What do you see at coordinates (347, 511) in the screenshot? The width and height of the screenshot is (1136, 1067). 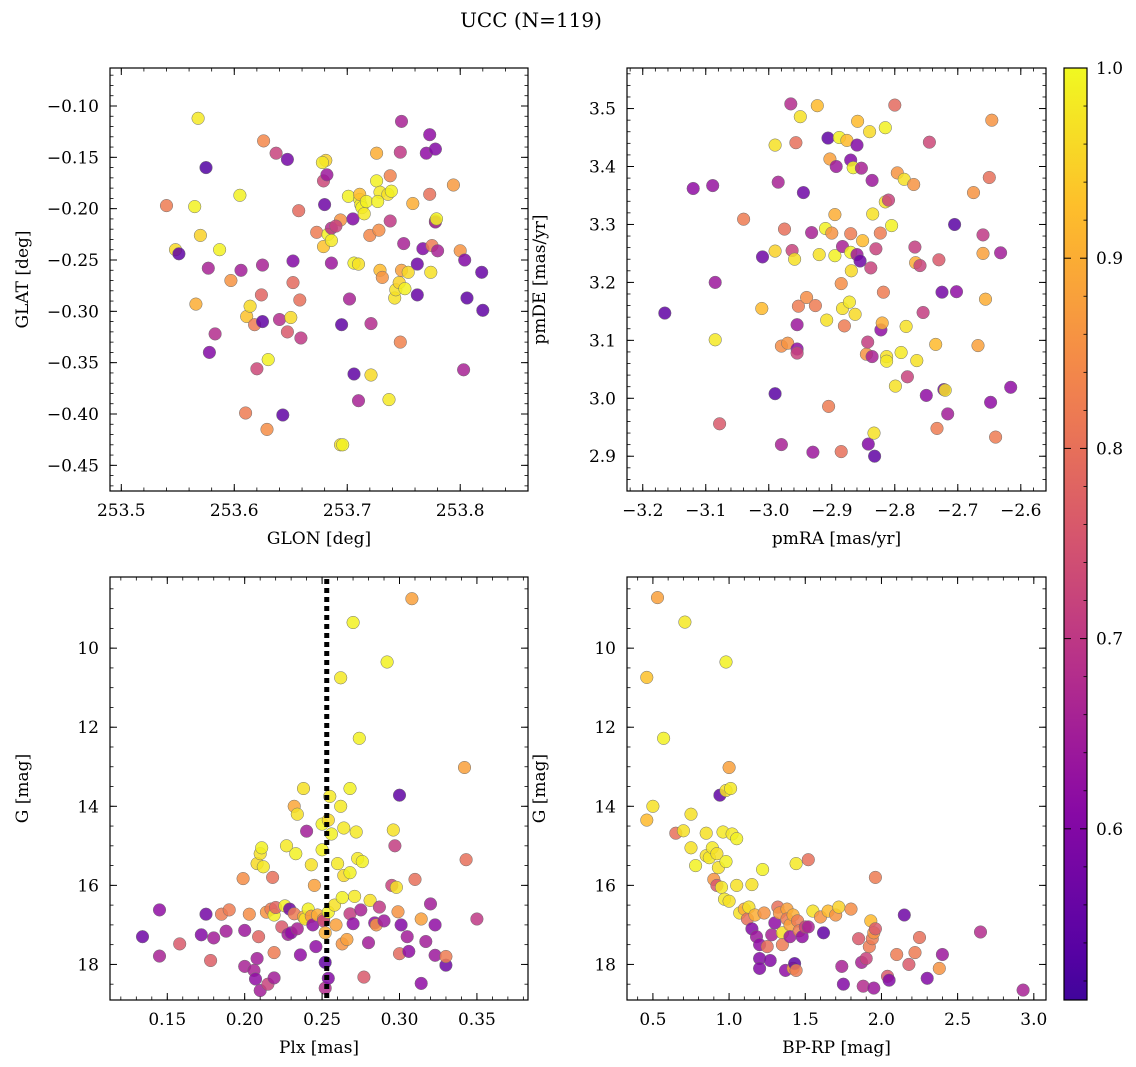 I see `x-tick-label: 253.7` at bounding box center [347, 511].